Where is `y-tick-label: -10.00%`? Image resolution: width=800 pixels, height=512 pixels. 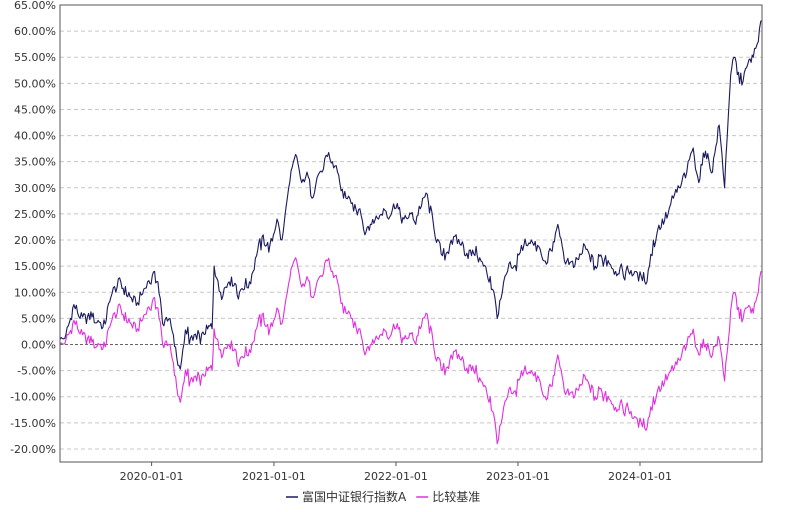
y-tick-label: -10.00% is located at coordinates (33, 397).